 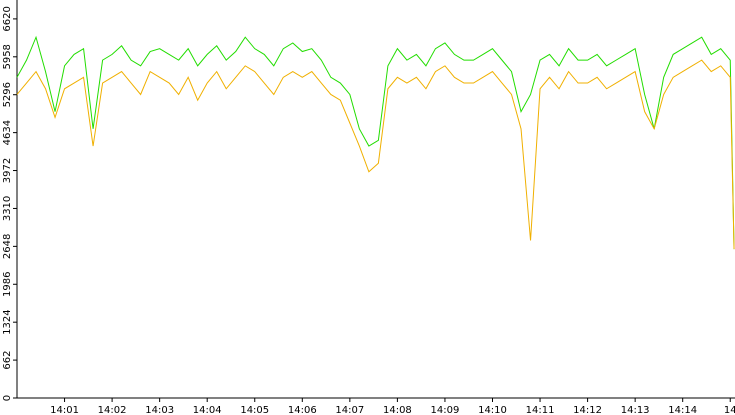 What do you see at coordinates (492, 410) in the screenshot?
I see `x-tick-label: 14:10` at bounding box center [492, 410].